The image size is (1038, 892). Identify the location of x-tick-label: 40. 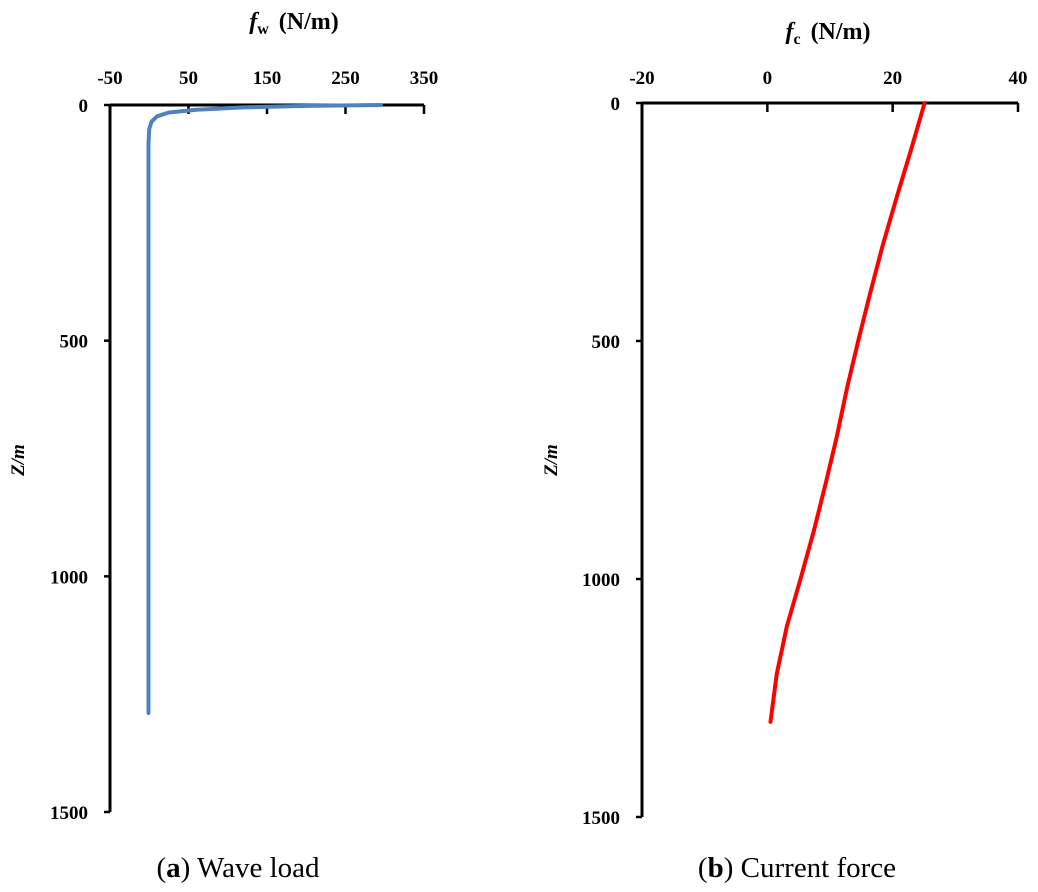
(1018, 78).